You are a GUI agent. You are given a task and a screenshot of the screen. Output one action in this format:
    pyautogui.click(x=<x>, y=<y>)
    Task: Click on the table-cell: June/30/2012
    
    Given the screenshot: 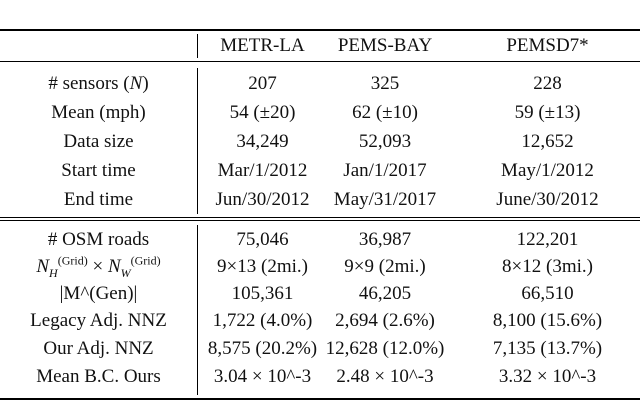 What is the action you would take?
    pyautogui.click(x=547, y=199)
    